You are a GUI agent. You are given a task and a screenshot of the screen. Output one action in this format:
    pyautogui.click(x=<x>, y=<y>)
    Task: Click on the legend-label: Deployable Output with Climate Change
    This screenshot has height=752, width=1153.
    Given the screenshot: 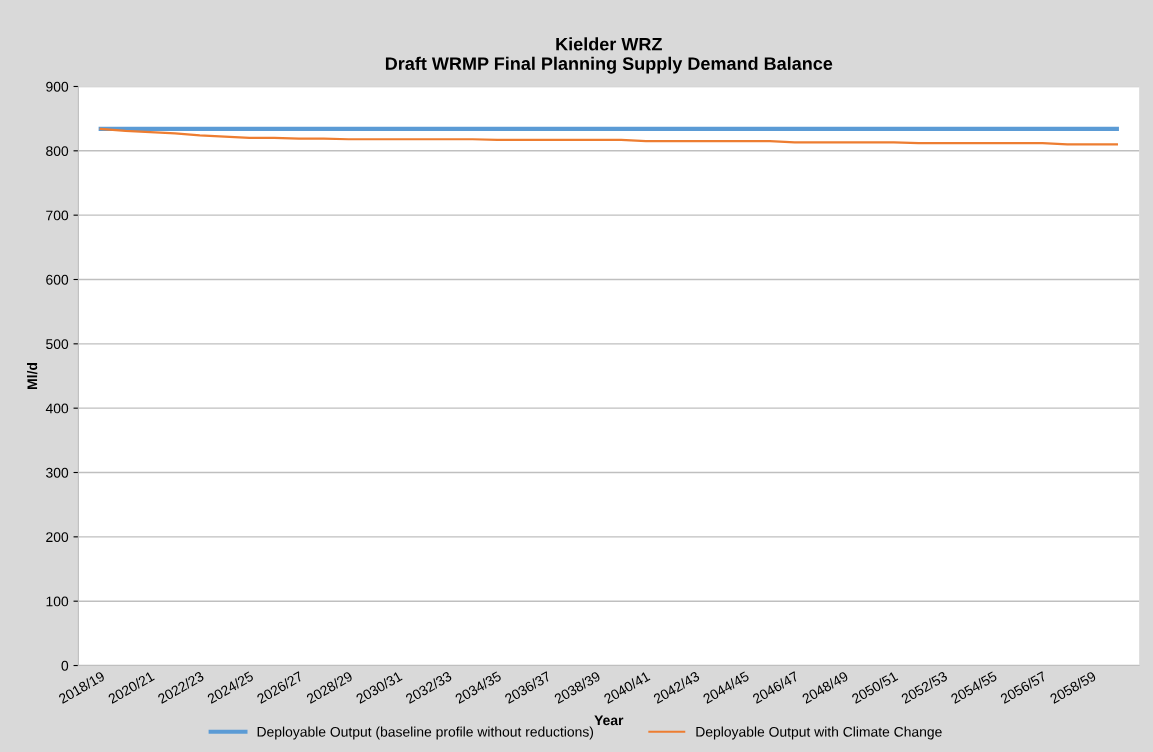 What is the action you would take?
    pyautogui.click(x=819, y=733)
    